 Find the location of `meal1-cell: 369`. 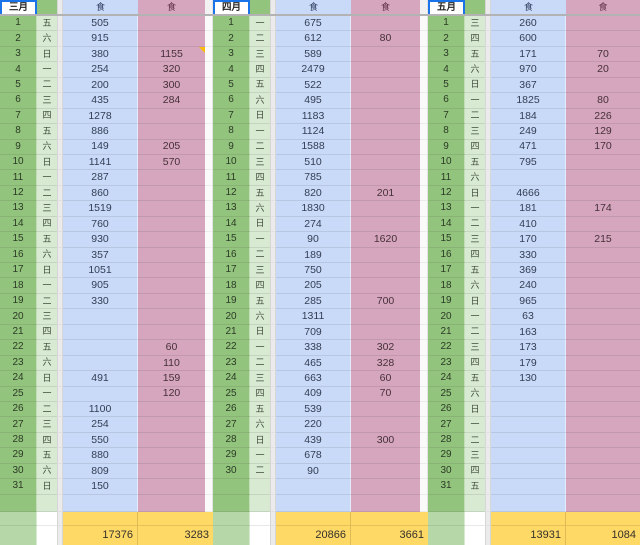

meal1-cell: 369 is located at coordinates (528, 271).